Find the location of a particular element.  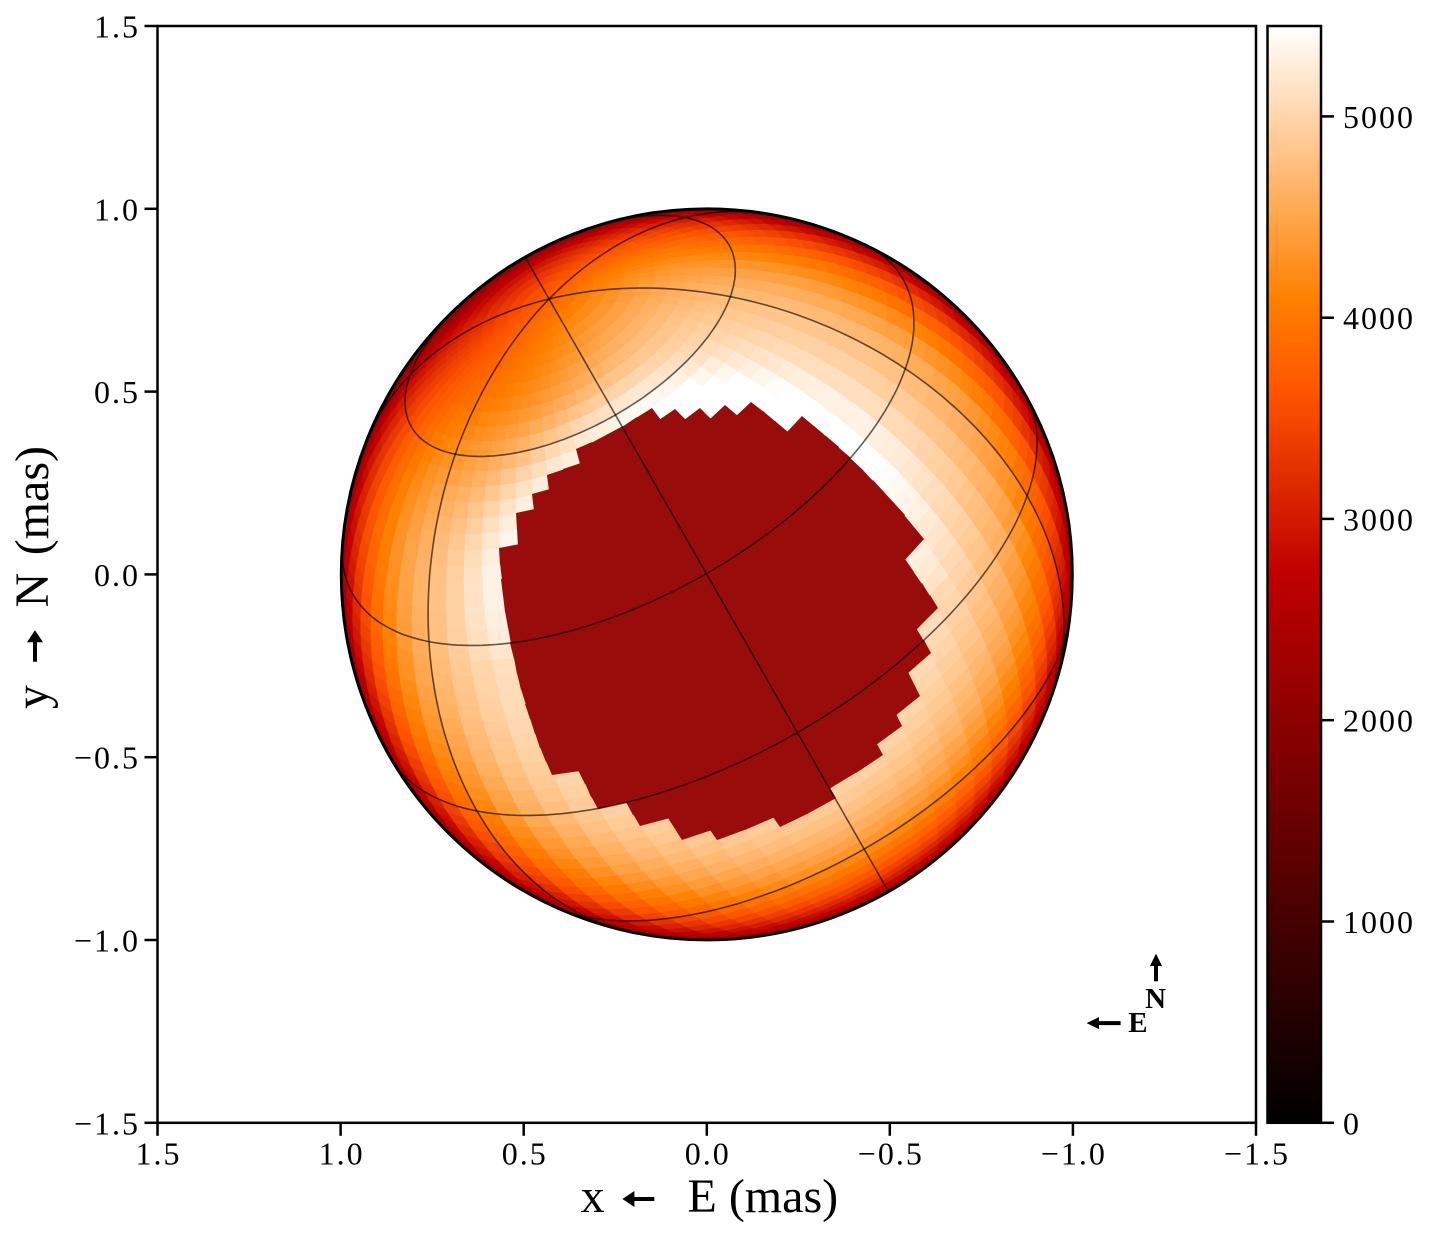

svg-text: 5000 is located at coordinates (1379, 117).